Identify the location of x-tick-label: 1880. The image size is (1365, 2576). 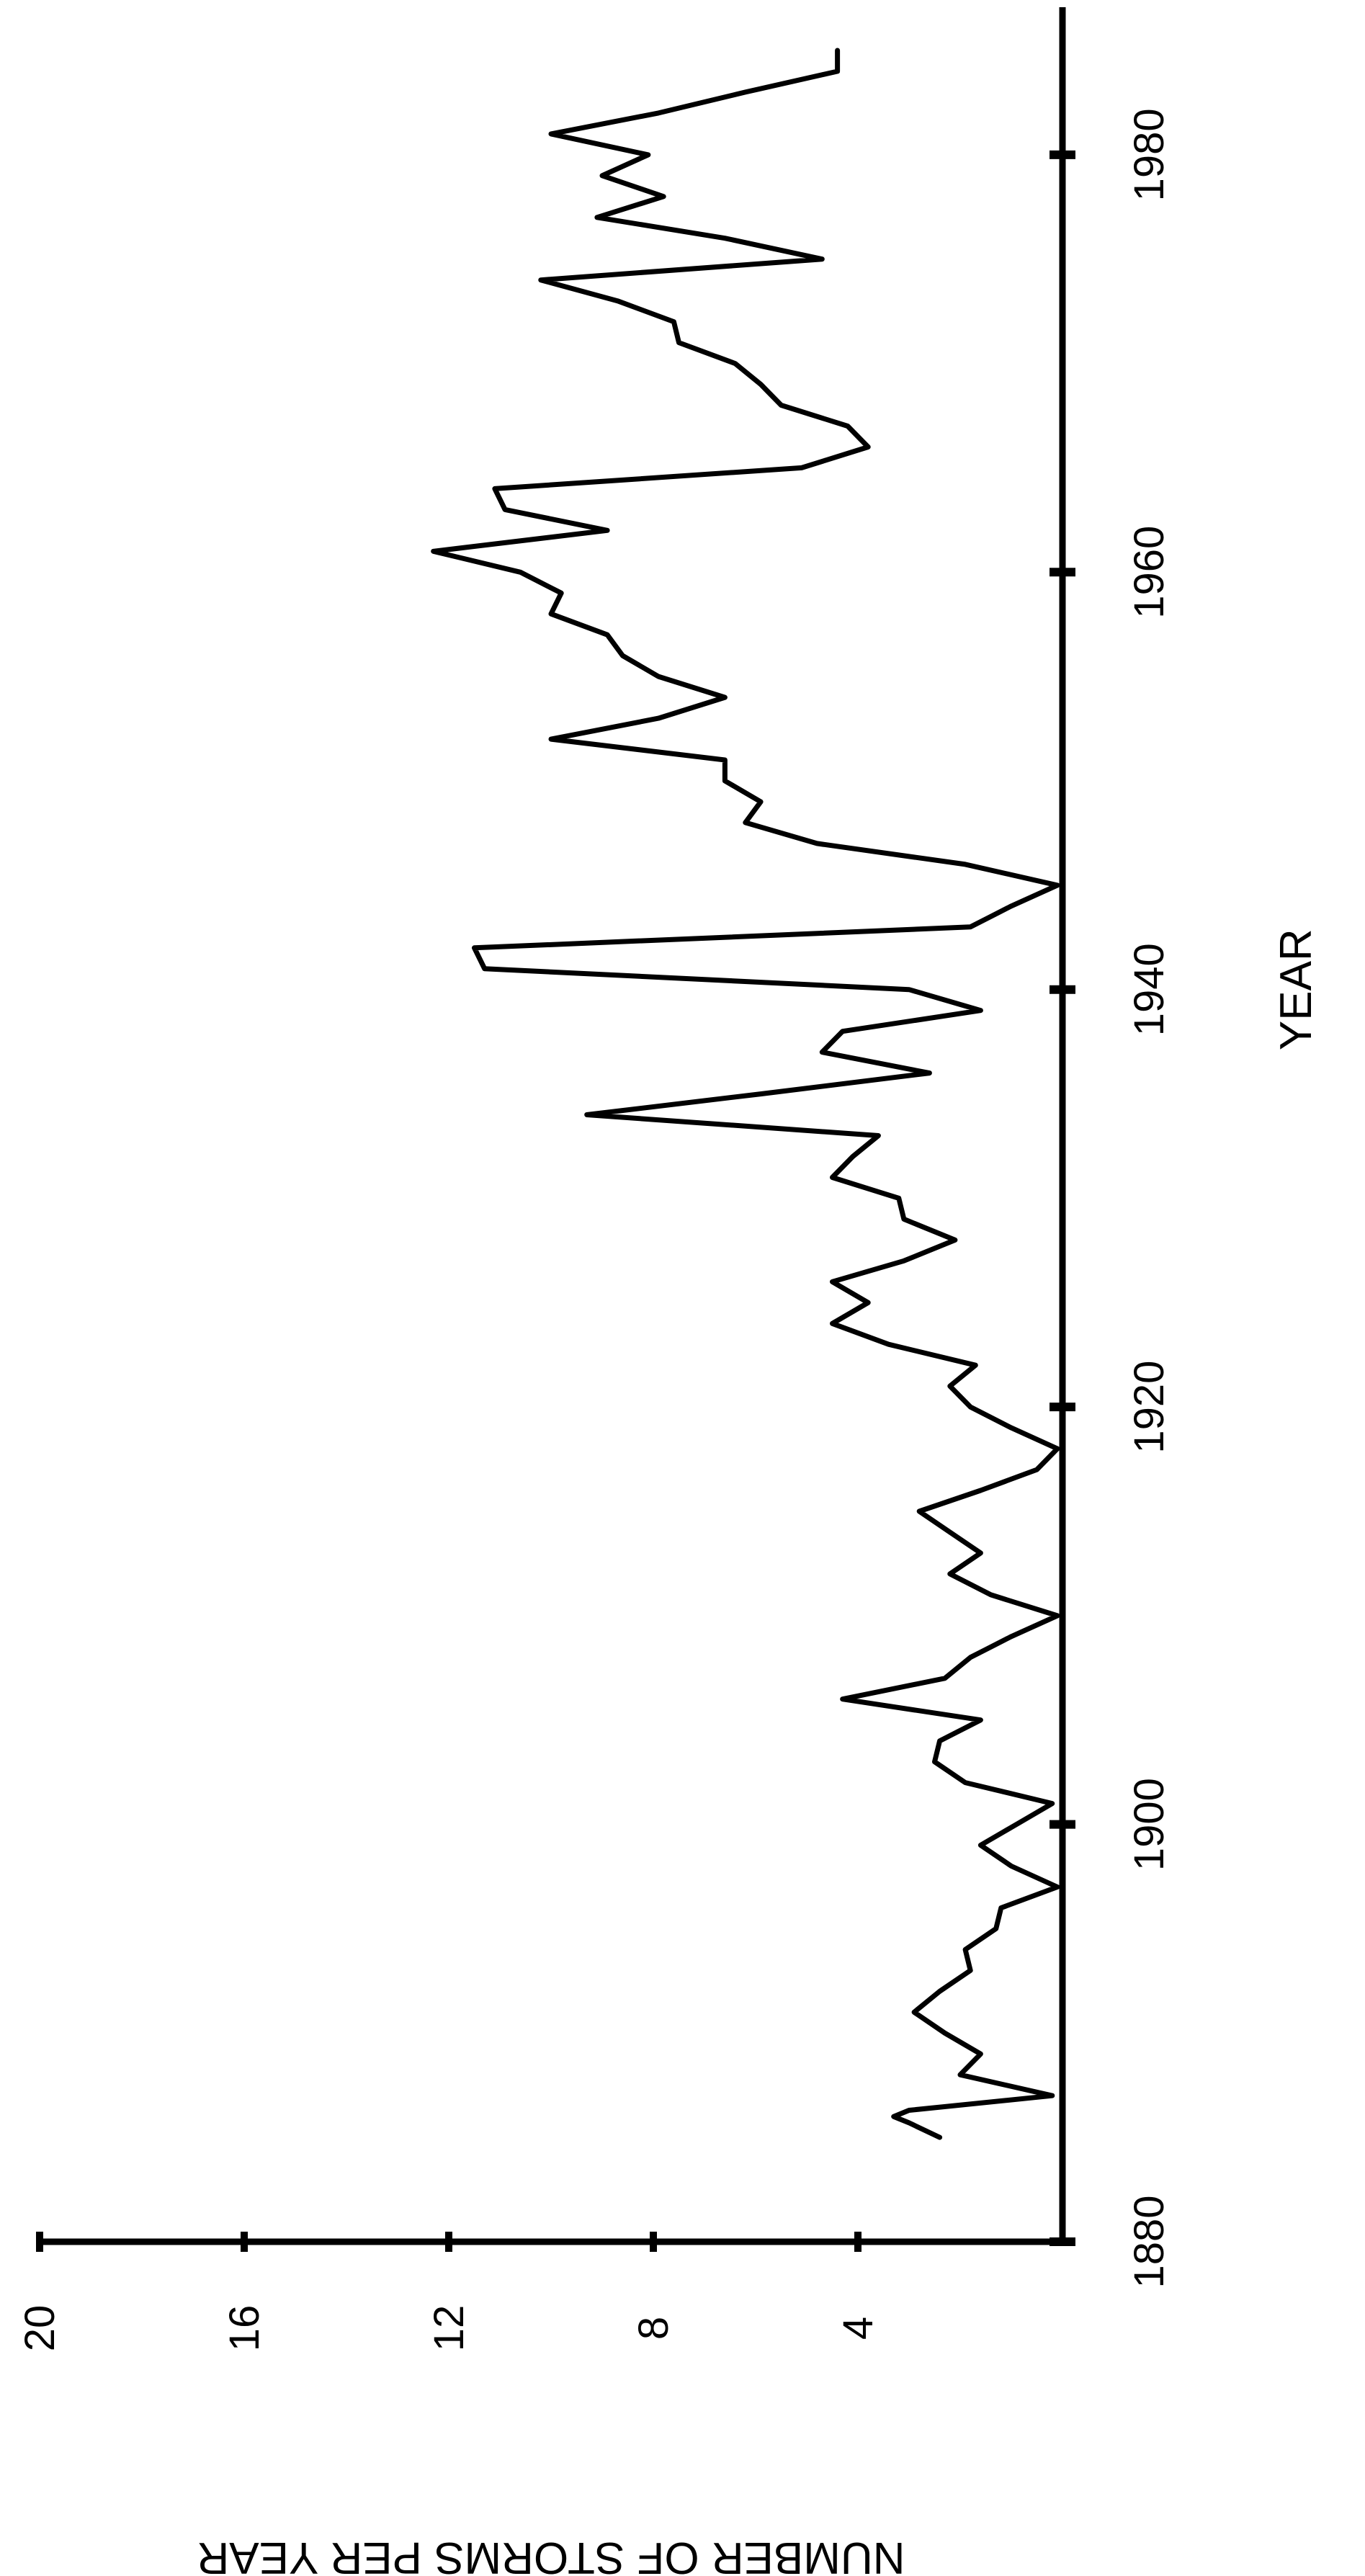
(1149, 2241).